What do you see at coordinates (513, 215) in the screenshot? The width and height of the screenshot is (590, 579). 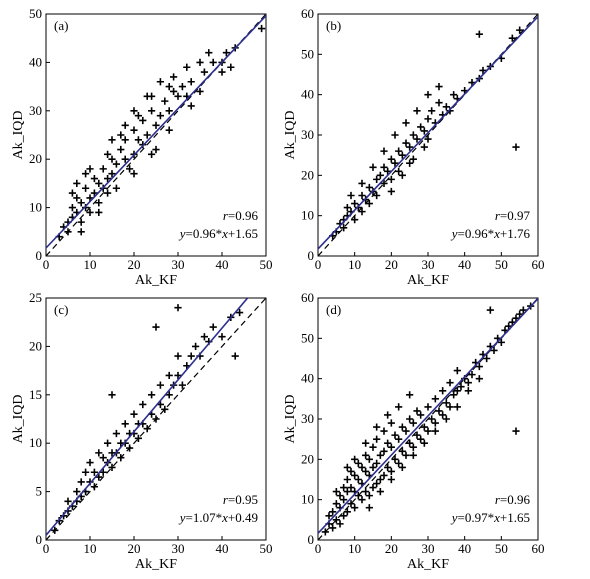 I see `r-annotation: r=0.97` at bounding box center [513, 215].